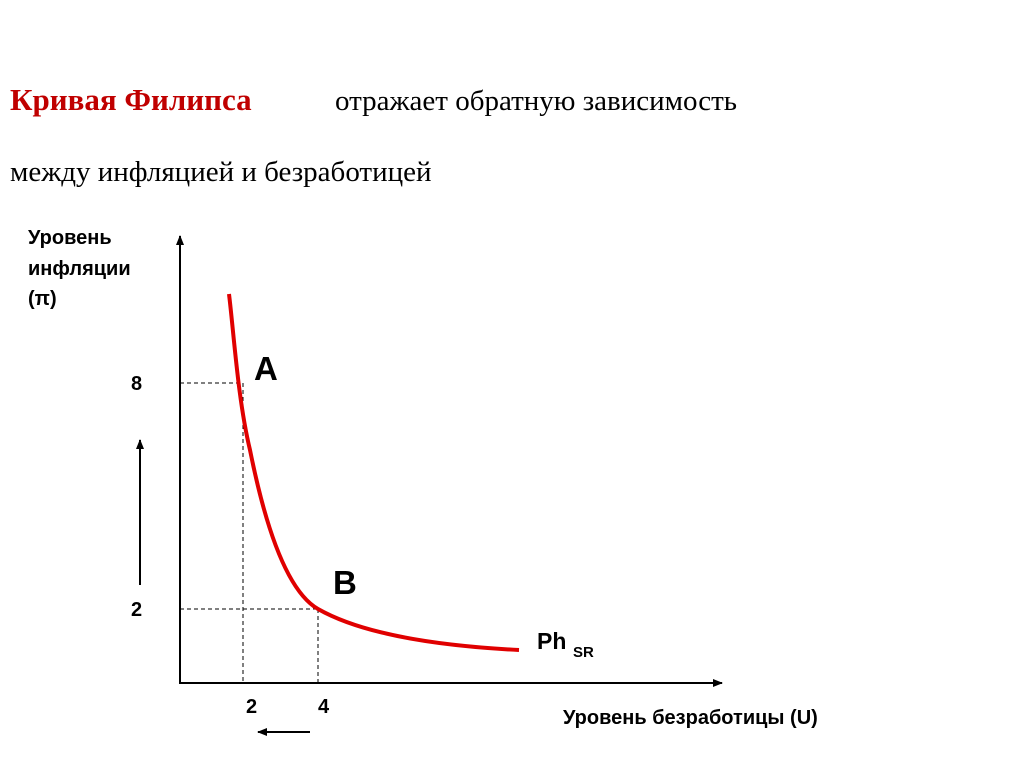 The width and height of the screenshot is (1024, 767). I want to click on curve-label: Ph, so click(551, 641).